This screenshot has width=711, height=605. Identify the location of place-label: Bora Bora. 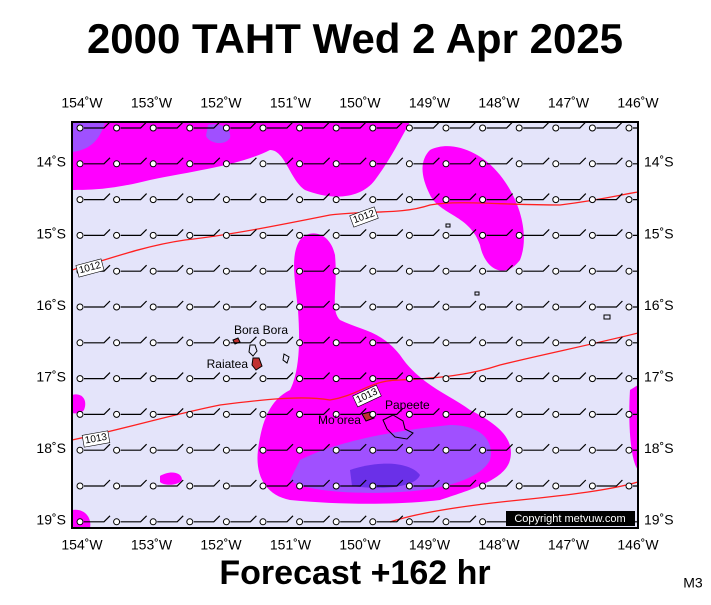
(261, 330).